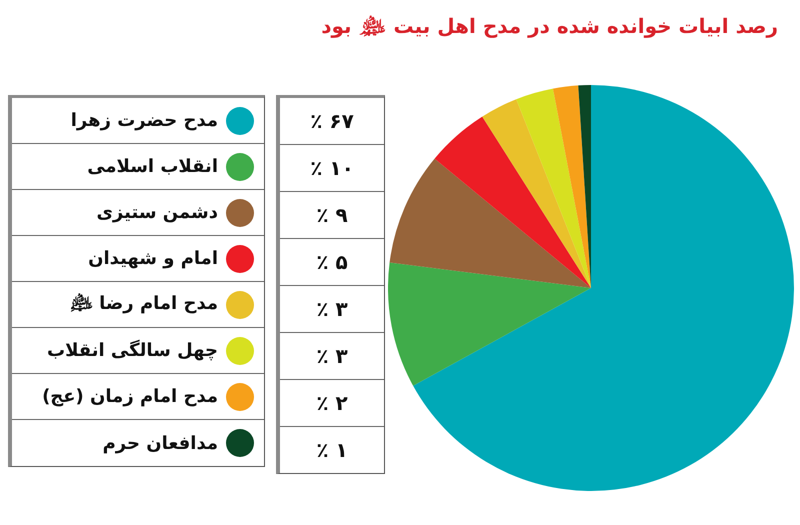 The image size is (800, 525). Describe the element at coordinates (332, 168) in the screenshot. I see `data-label: ۱۰ ٪` at that location.